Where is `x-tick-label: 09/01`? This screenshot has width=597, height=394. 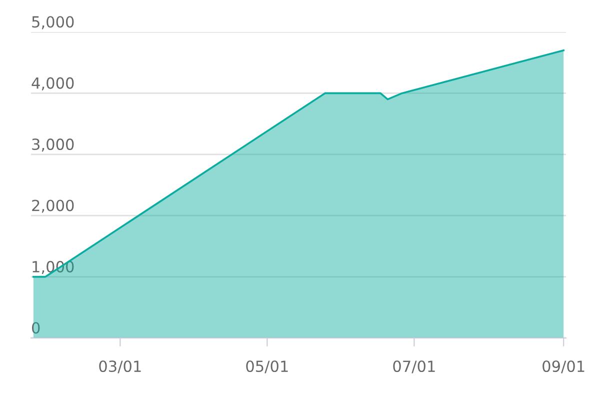
x-tick-label: 09/01 is located at coordinates (563, 367).